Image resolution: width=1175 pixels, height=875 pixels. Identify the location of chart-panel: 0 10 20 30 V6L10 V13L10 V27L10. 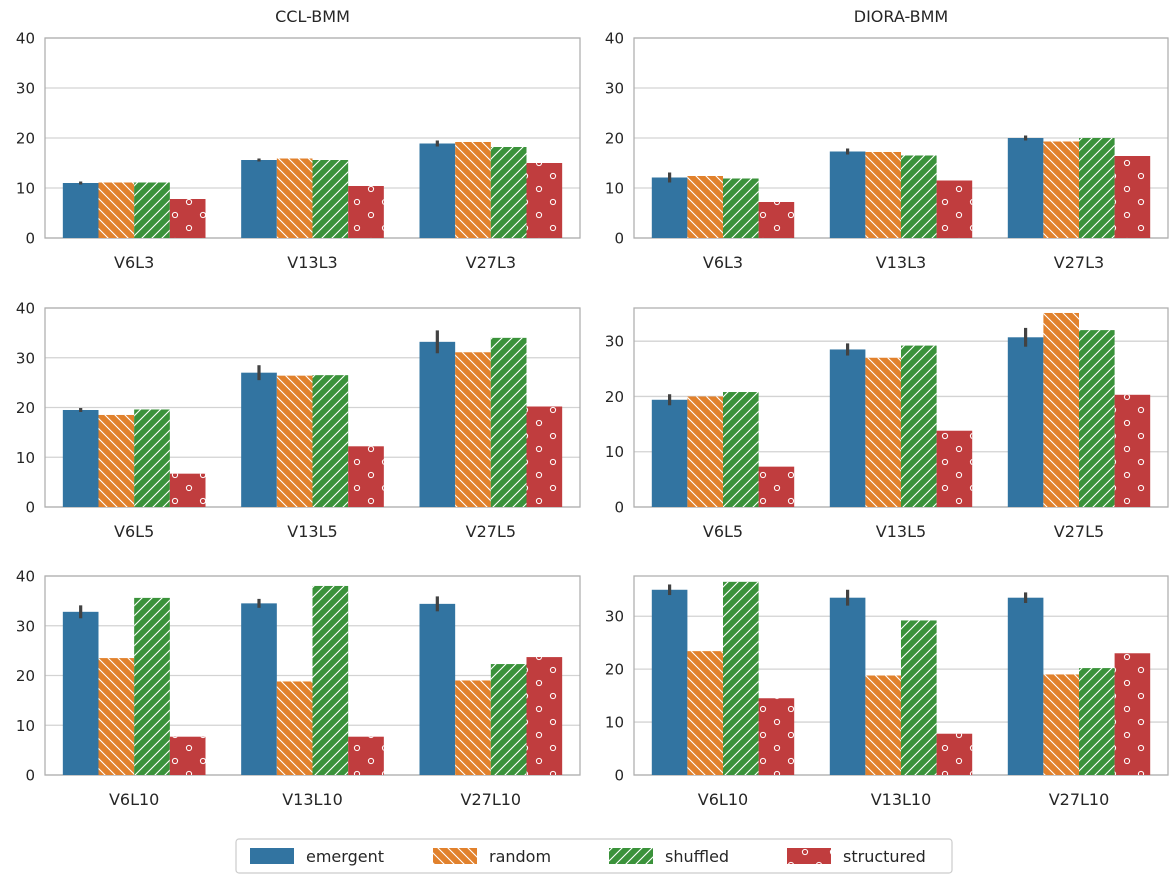
(887, 692).